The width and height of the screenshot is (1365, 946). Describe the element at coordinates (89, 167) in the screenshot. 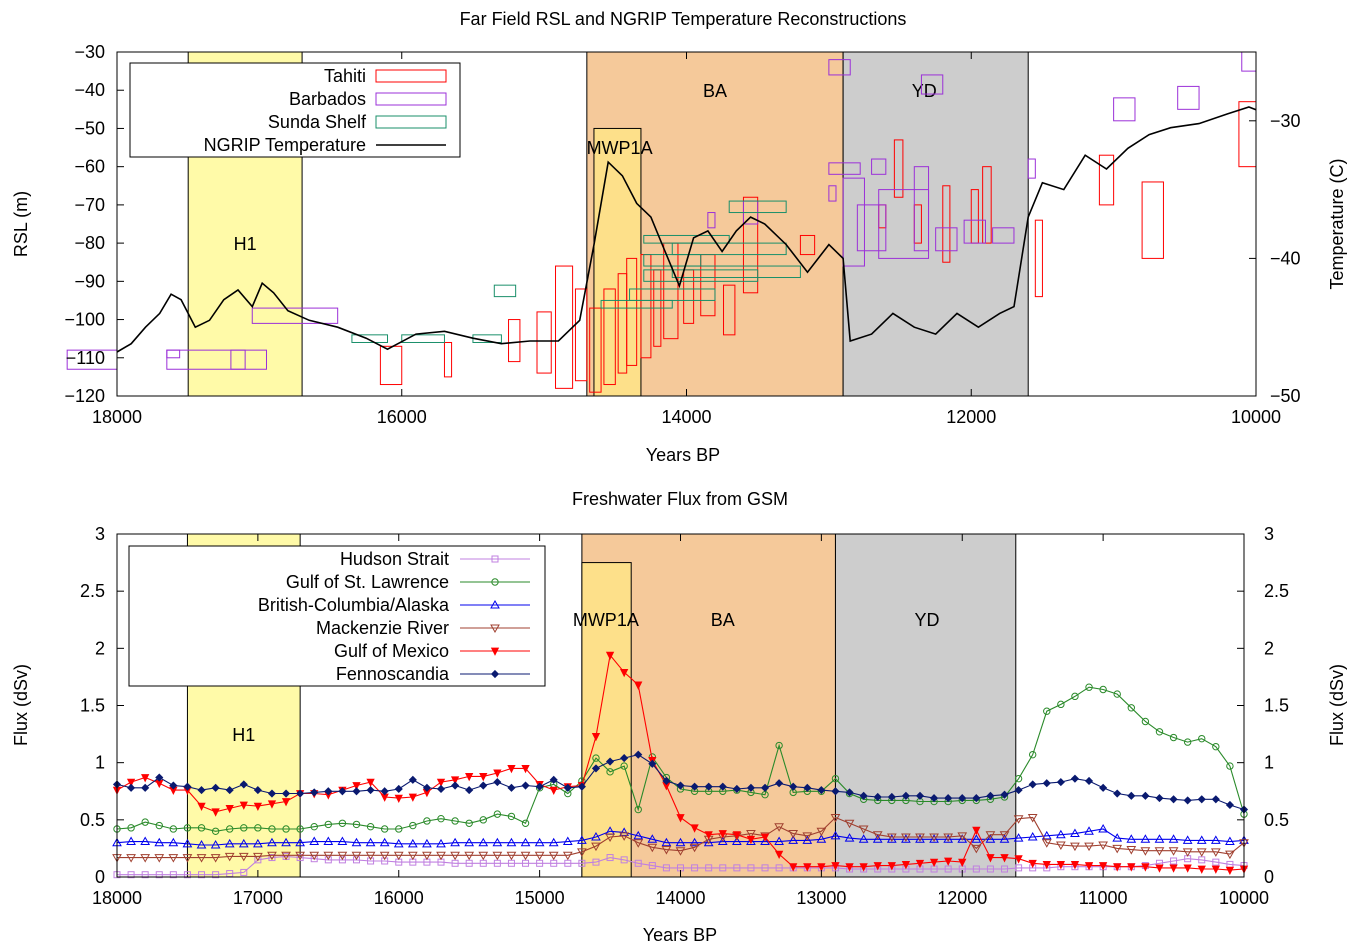

I see `y-tick-label: −60` at that location.